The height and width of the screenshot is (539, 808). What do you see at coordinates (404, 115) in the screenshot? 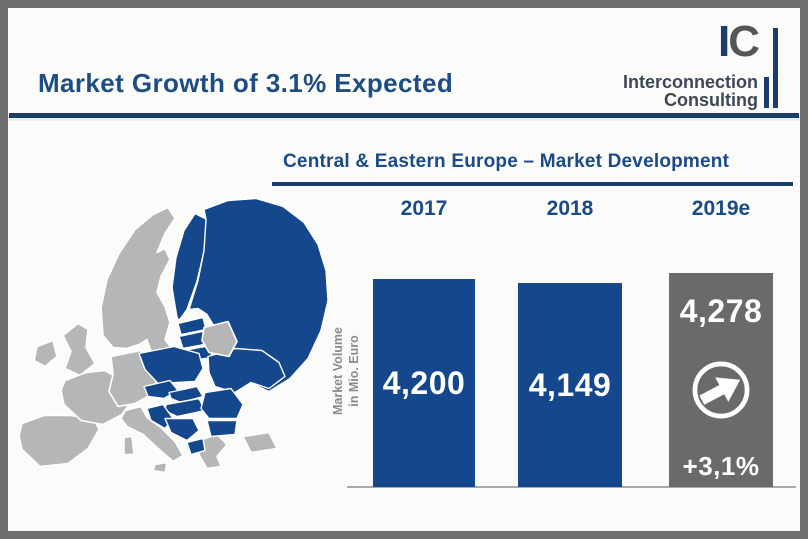
I see `title-divider` at bounding box center [404, 115].